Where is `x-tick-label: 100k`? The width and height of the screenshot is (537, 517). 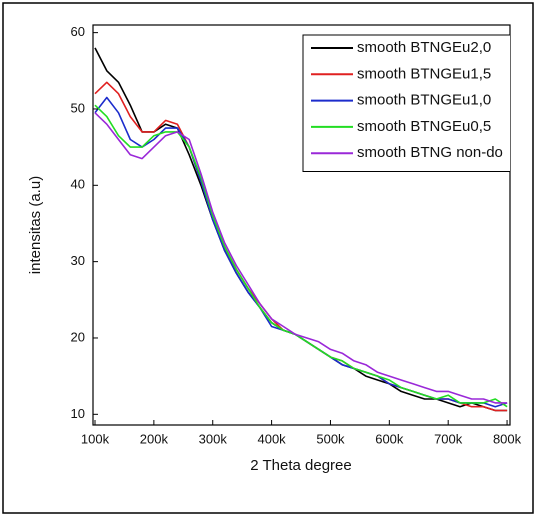
x-tick-label: 100k is located at coordinates (95, 438).